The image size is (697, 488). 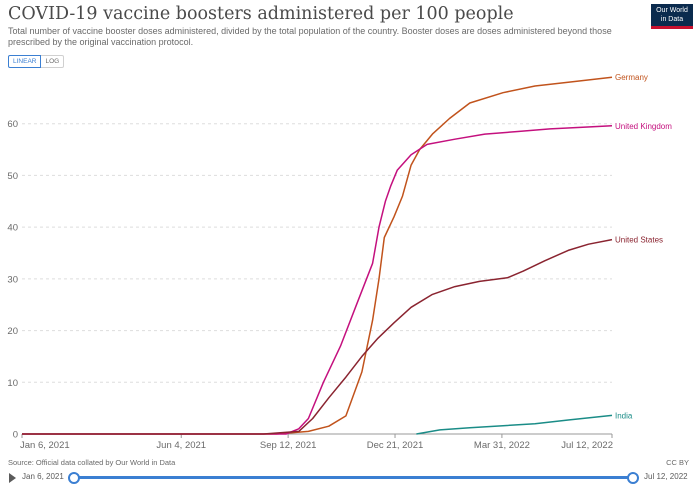 What do you see at coordinates (666, 476) in the screenshot?
I see `timeline-end-label: Jul 12, 2022` at bounding box center [666, 476].